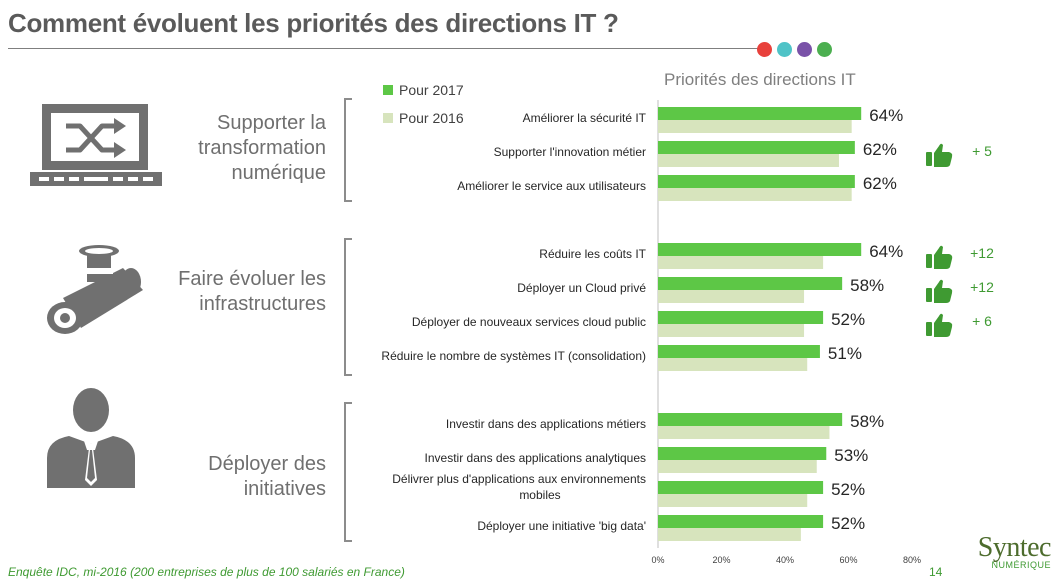  I want to click on change-annotation: + 5, so click(982, 151).